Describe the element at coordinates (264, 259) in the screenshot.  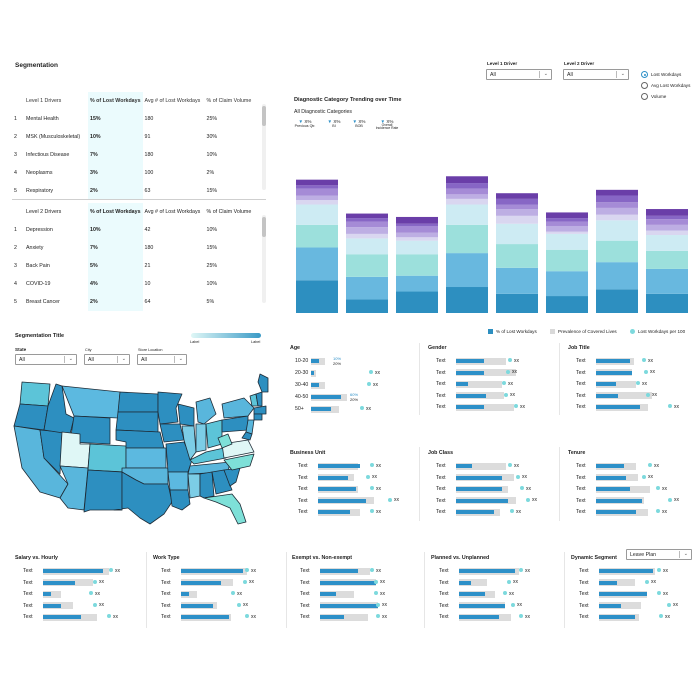
I see `table2-scrollbar` at that location.